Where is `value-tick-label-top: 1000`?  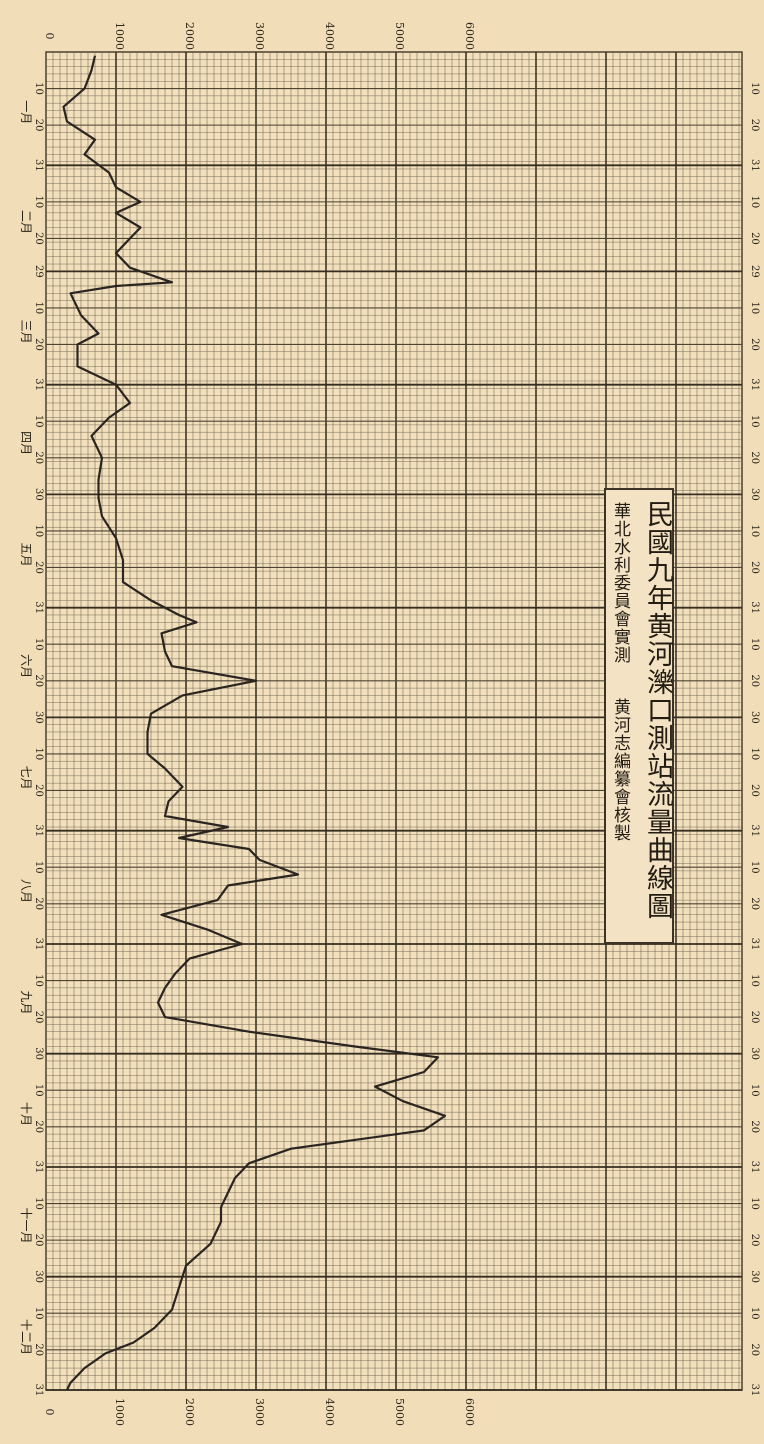
value-tick-label-top: 1000 is located at coordinates (119, 36).